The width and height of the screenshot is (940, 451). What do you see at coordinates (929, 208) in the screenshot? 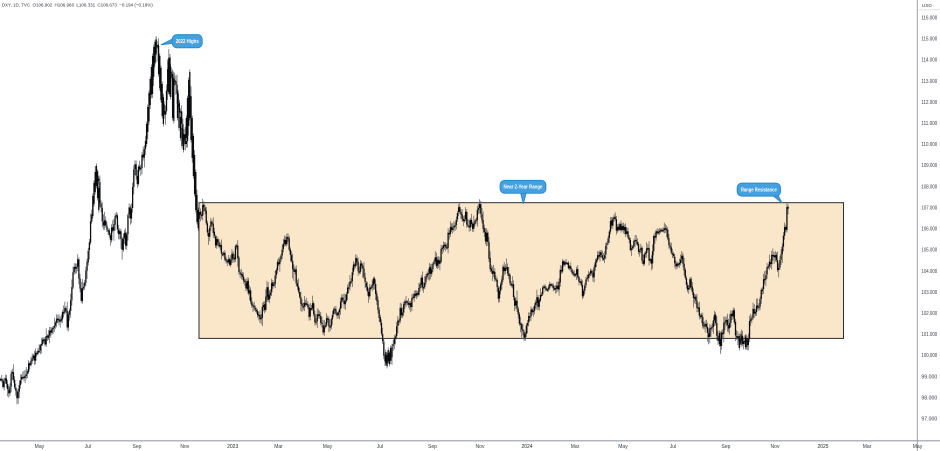
I see `svg-text: 107.000` at bounding box center [929, 208].